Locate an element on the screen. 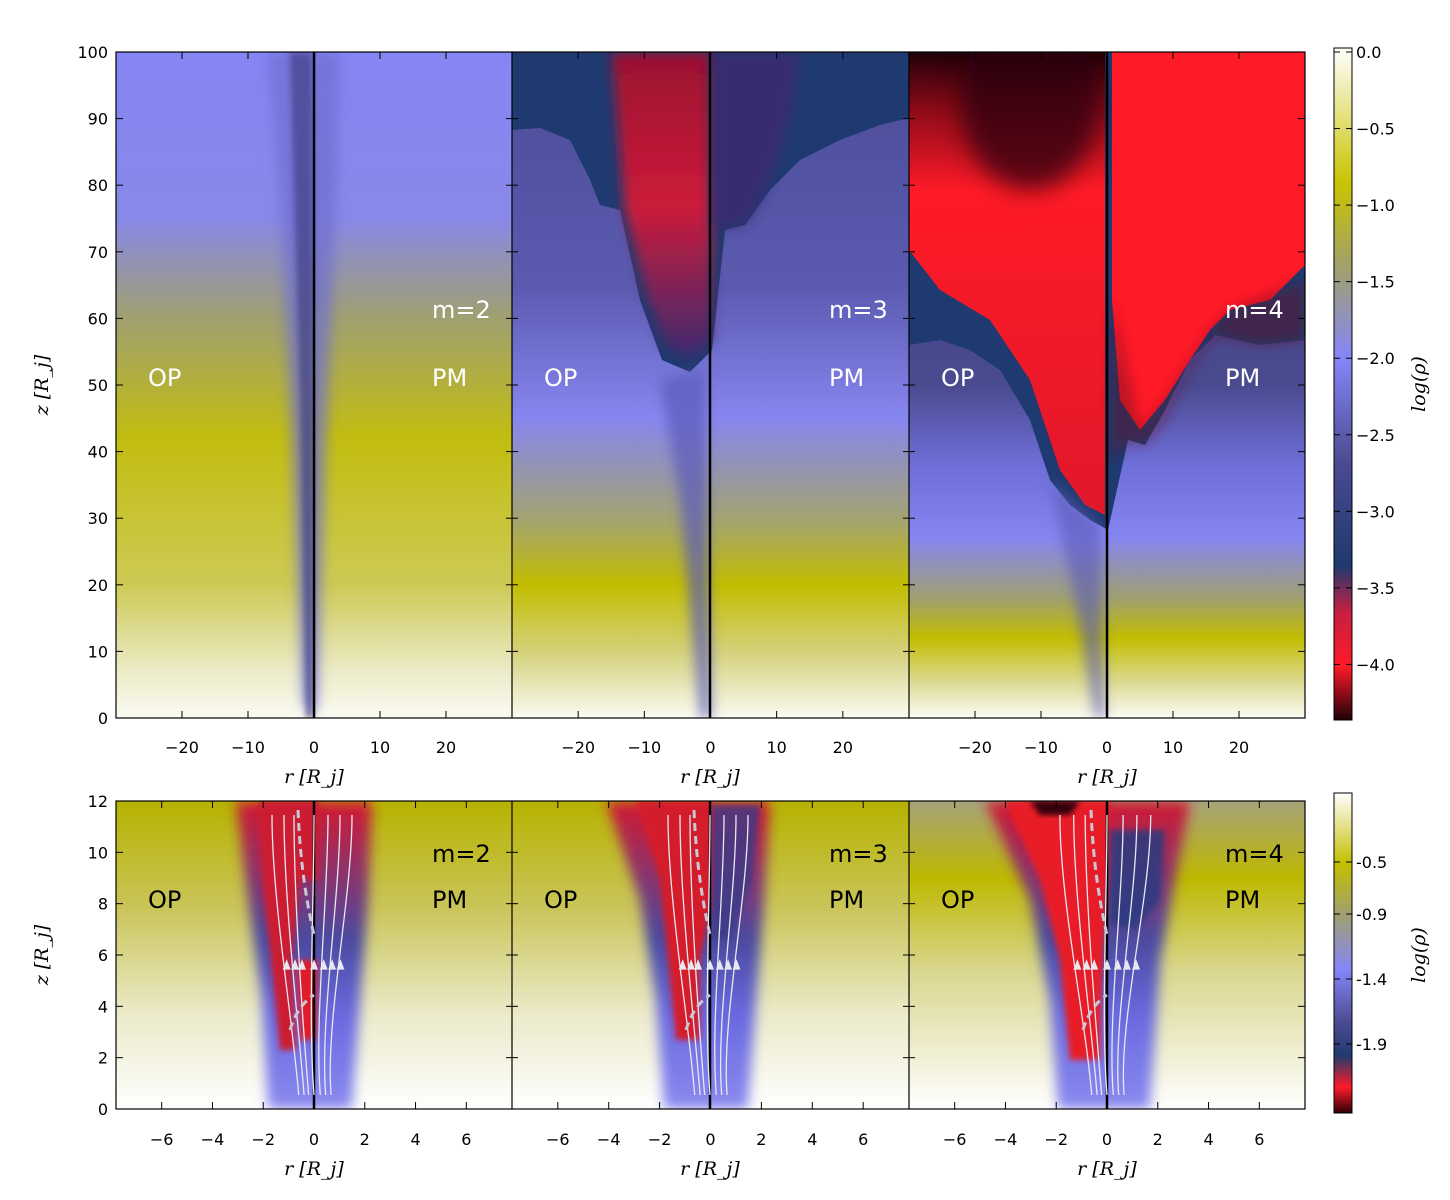  bottom-panel-m4-annotations: OP PM m=4 is located at coordinates (1112, 877).